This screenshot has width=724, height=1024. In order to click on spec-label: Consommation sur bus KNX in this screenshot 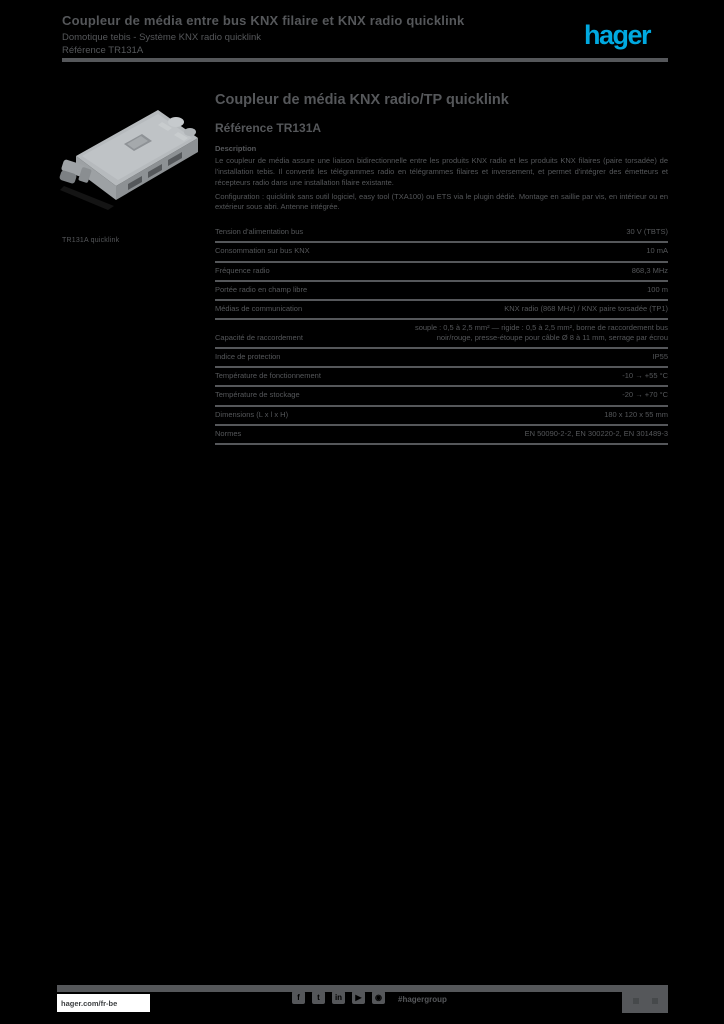, I will do `click(262, 251)`.